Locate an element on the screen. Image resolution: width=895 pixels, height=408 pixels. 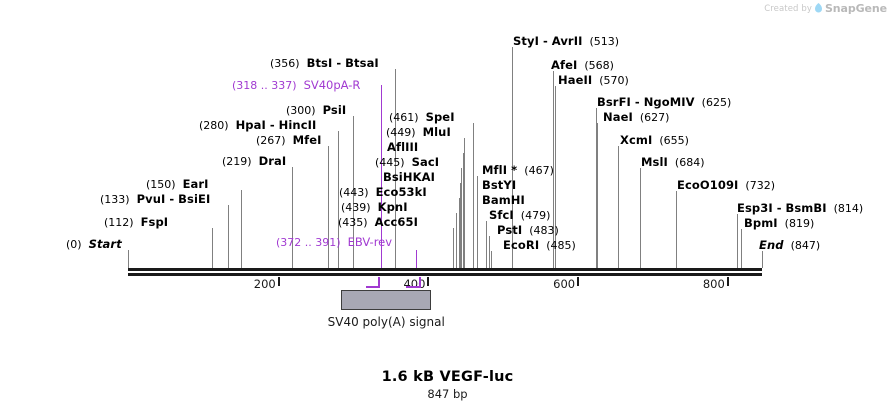
site-label-msli: MslI (684) is located at coordinates (673, 162).